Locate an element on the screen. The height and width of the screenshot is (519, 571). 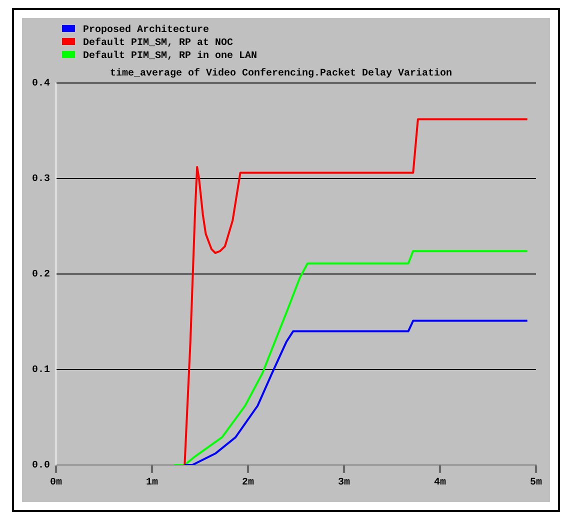
legend-label: Default PIM_SM, RP in one LAN is located at coordinates (170, 56).